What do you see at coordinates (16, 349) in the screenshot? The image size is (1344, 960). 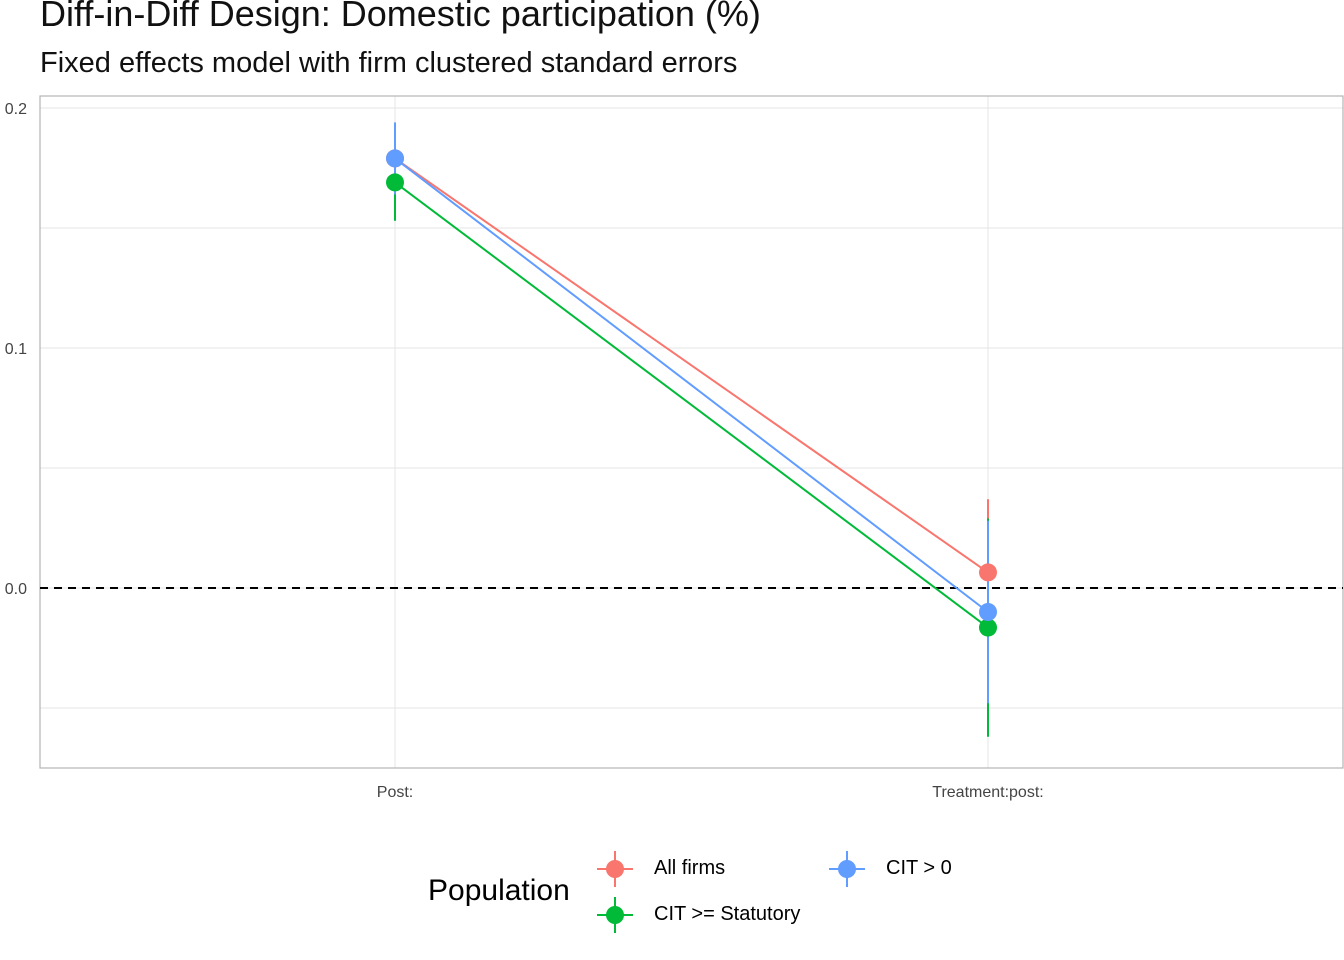 I see `y-tick-label: 0.1` at bounding box center [16, 349].